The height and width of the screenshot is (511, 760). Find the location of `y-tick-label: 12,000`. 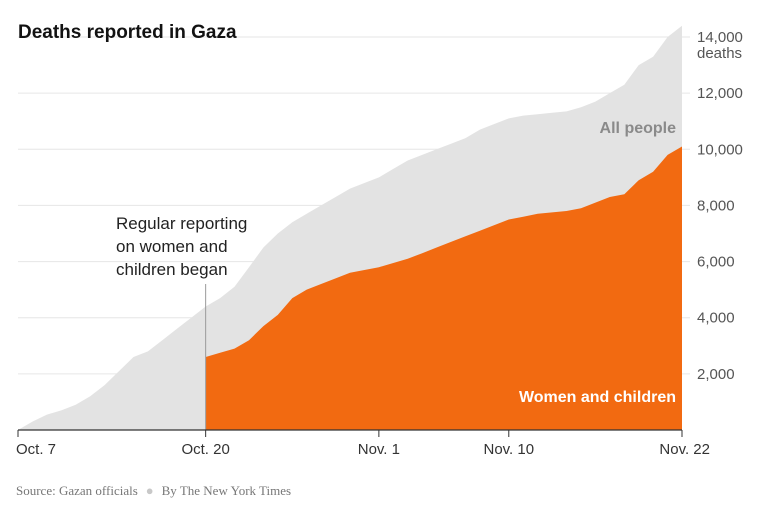

y-tick-label: 12,000 is located at coordinates (720, 93).